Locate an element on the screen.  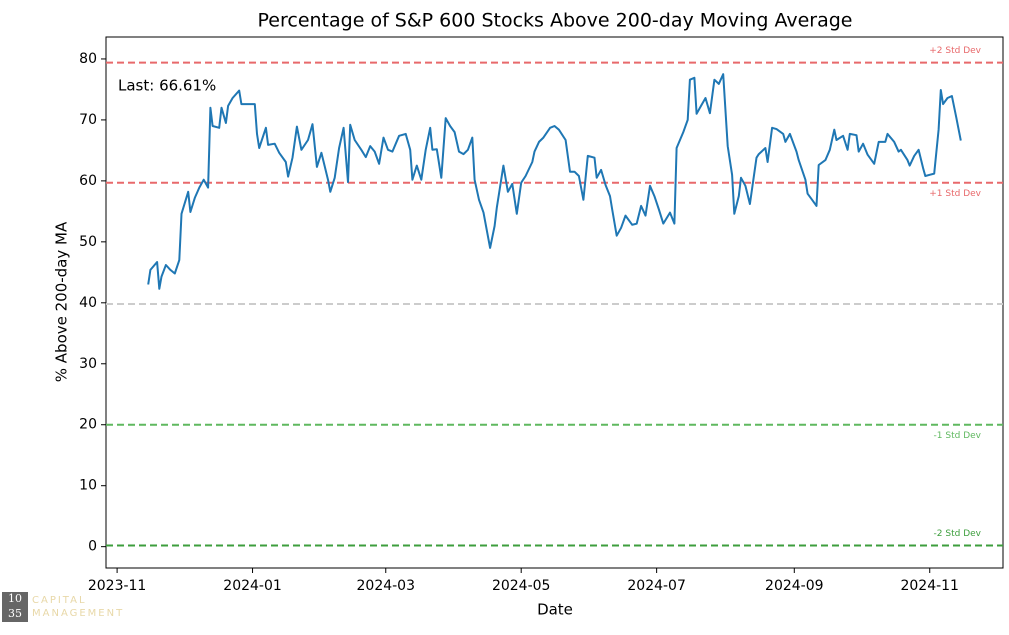
x-tick-label: 2024-01 is located at coordinates (252, 586).